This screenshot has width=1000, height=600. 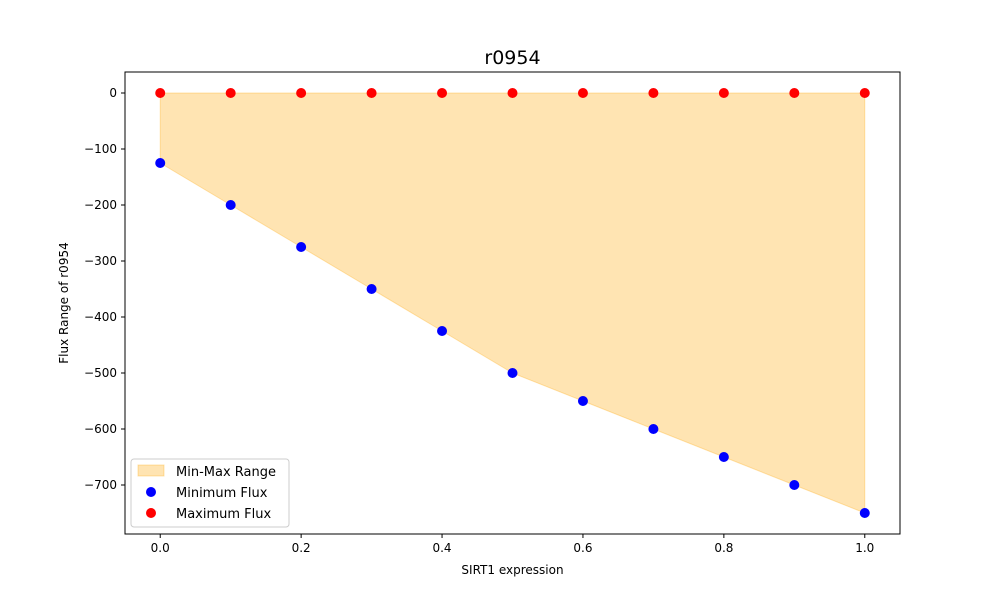 What do you see at coordinates (100, 205) in the screenshot?
I see `y-tick-label: −200` at bounding box center [100, 205].